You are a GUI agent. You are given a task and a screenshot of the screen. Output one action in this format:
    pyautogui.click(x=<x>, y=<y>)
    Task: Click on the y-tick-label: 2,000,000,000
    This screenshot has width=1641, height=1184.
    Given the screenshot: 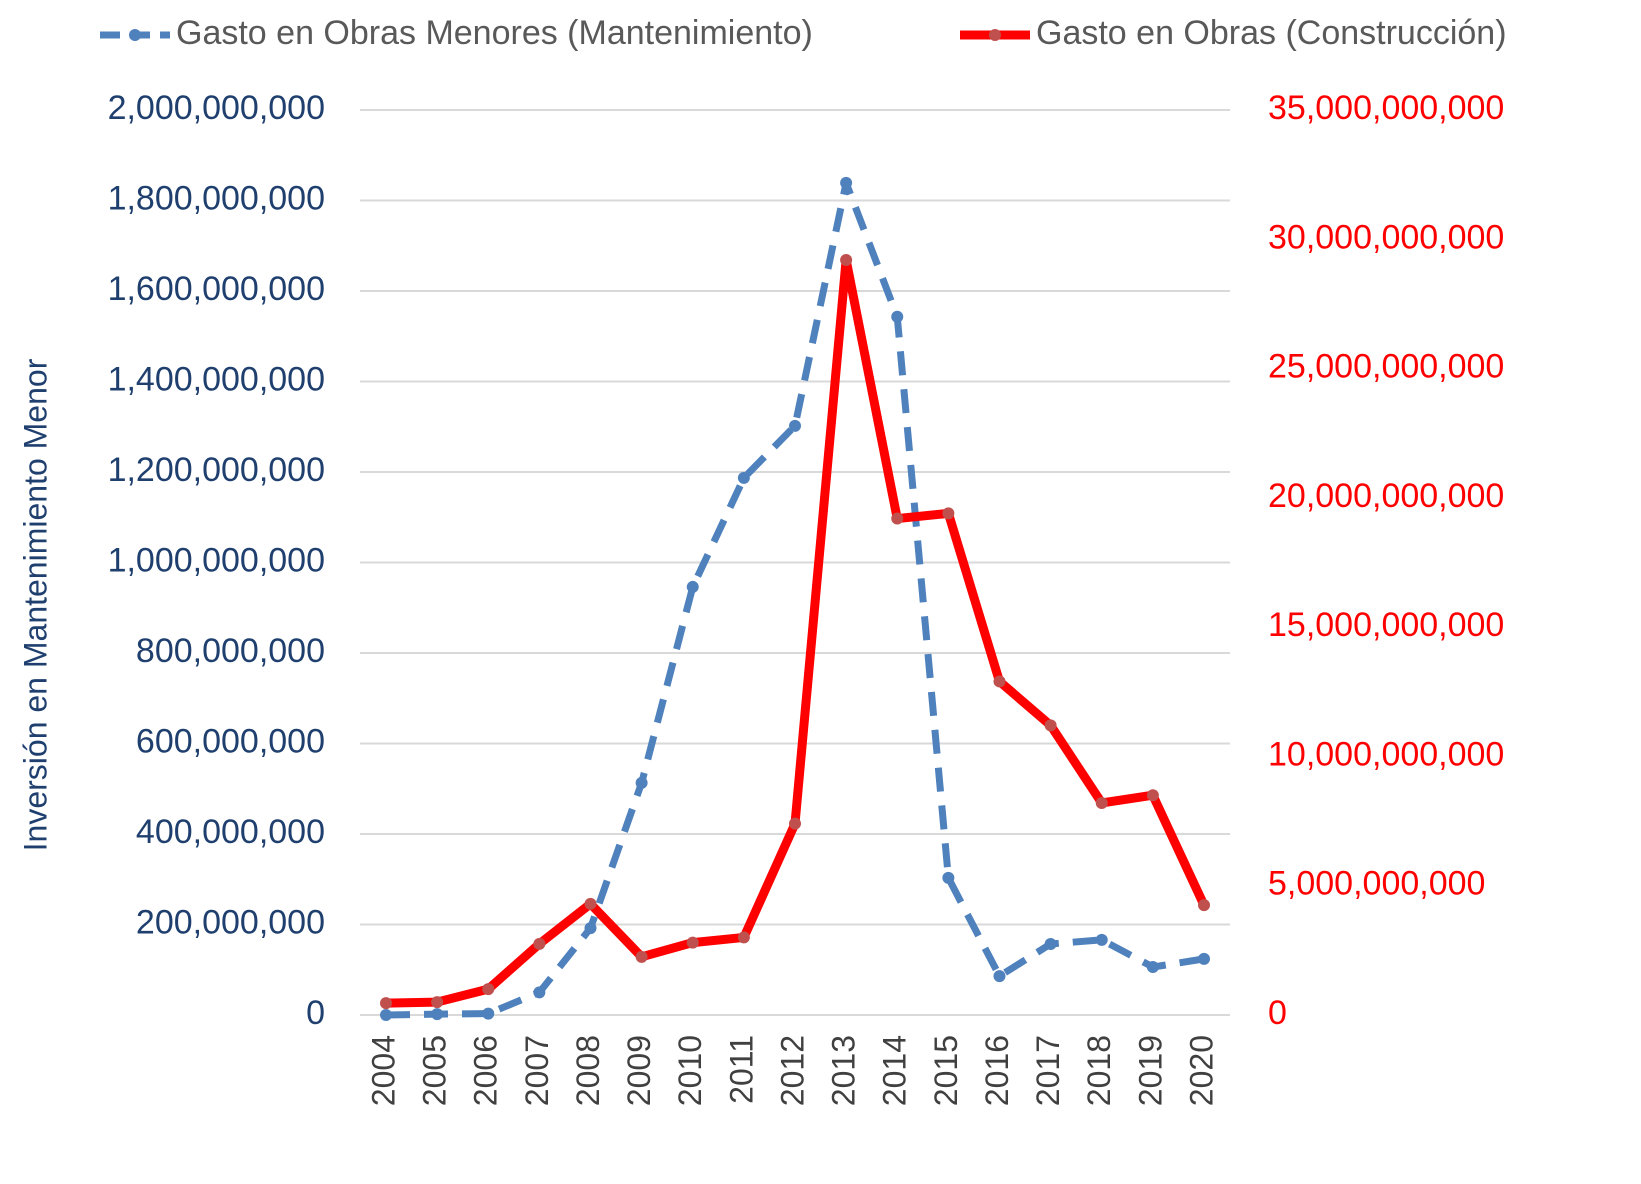 What is the action you would take?
    pyautogui.click(x=216, y=108)
    